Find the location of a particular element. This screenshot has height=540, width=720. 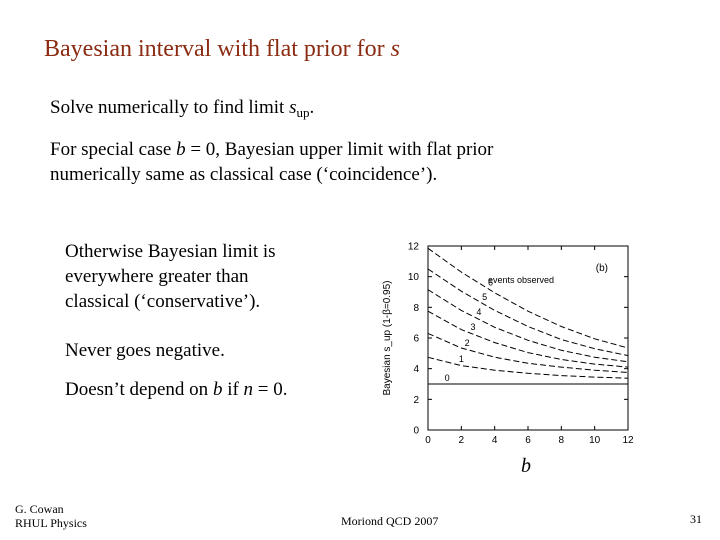

series-label-0: 0 is located at coordinates (447, 378).